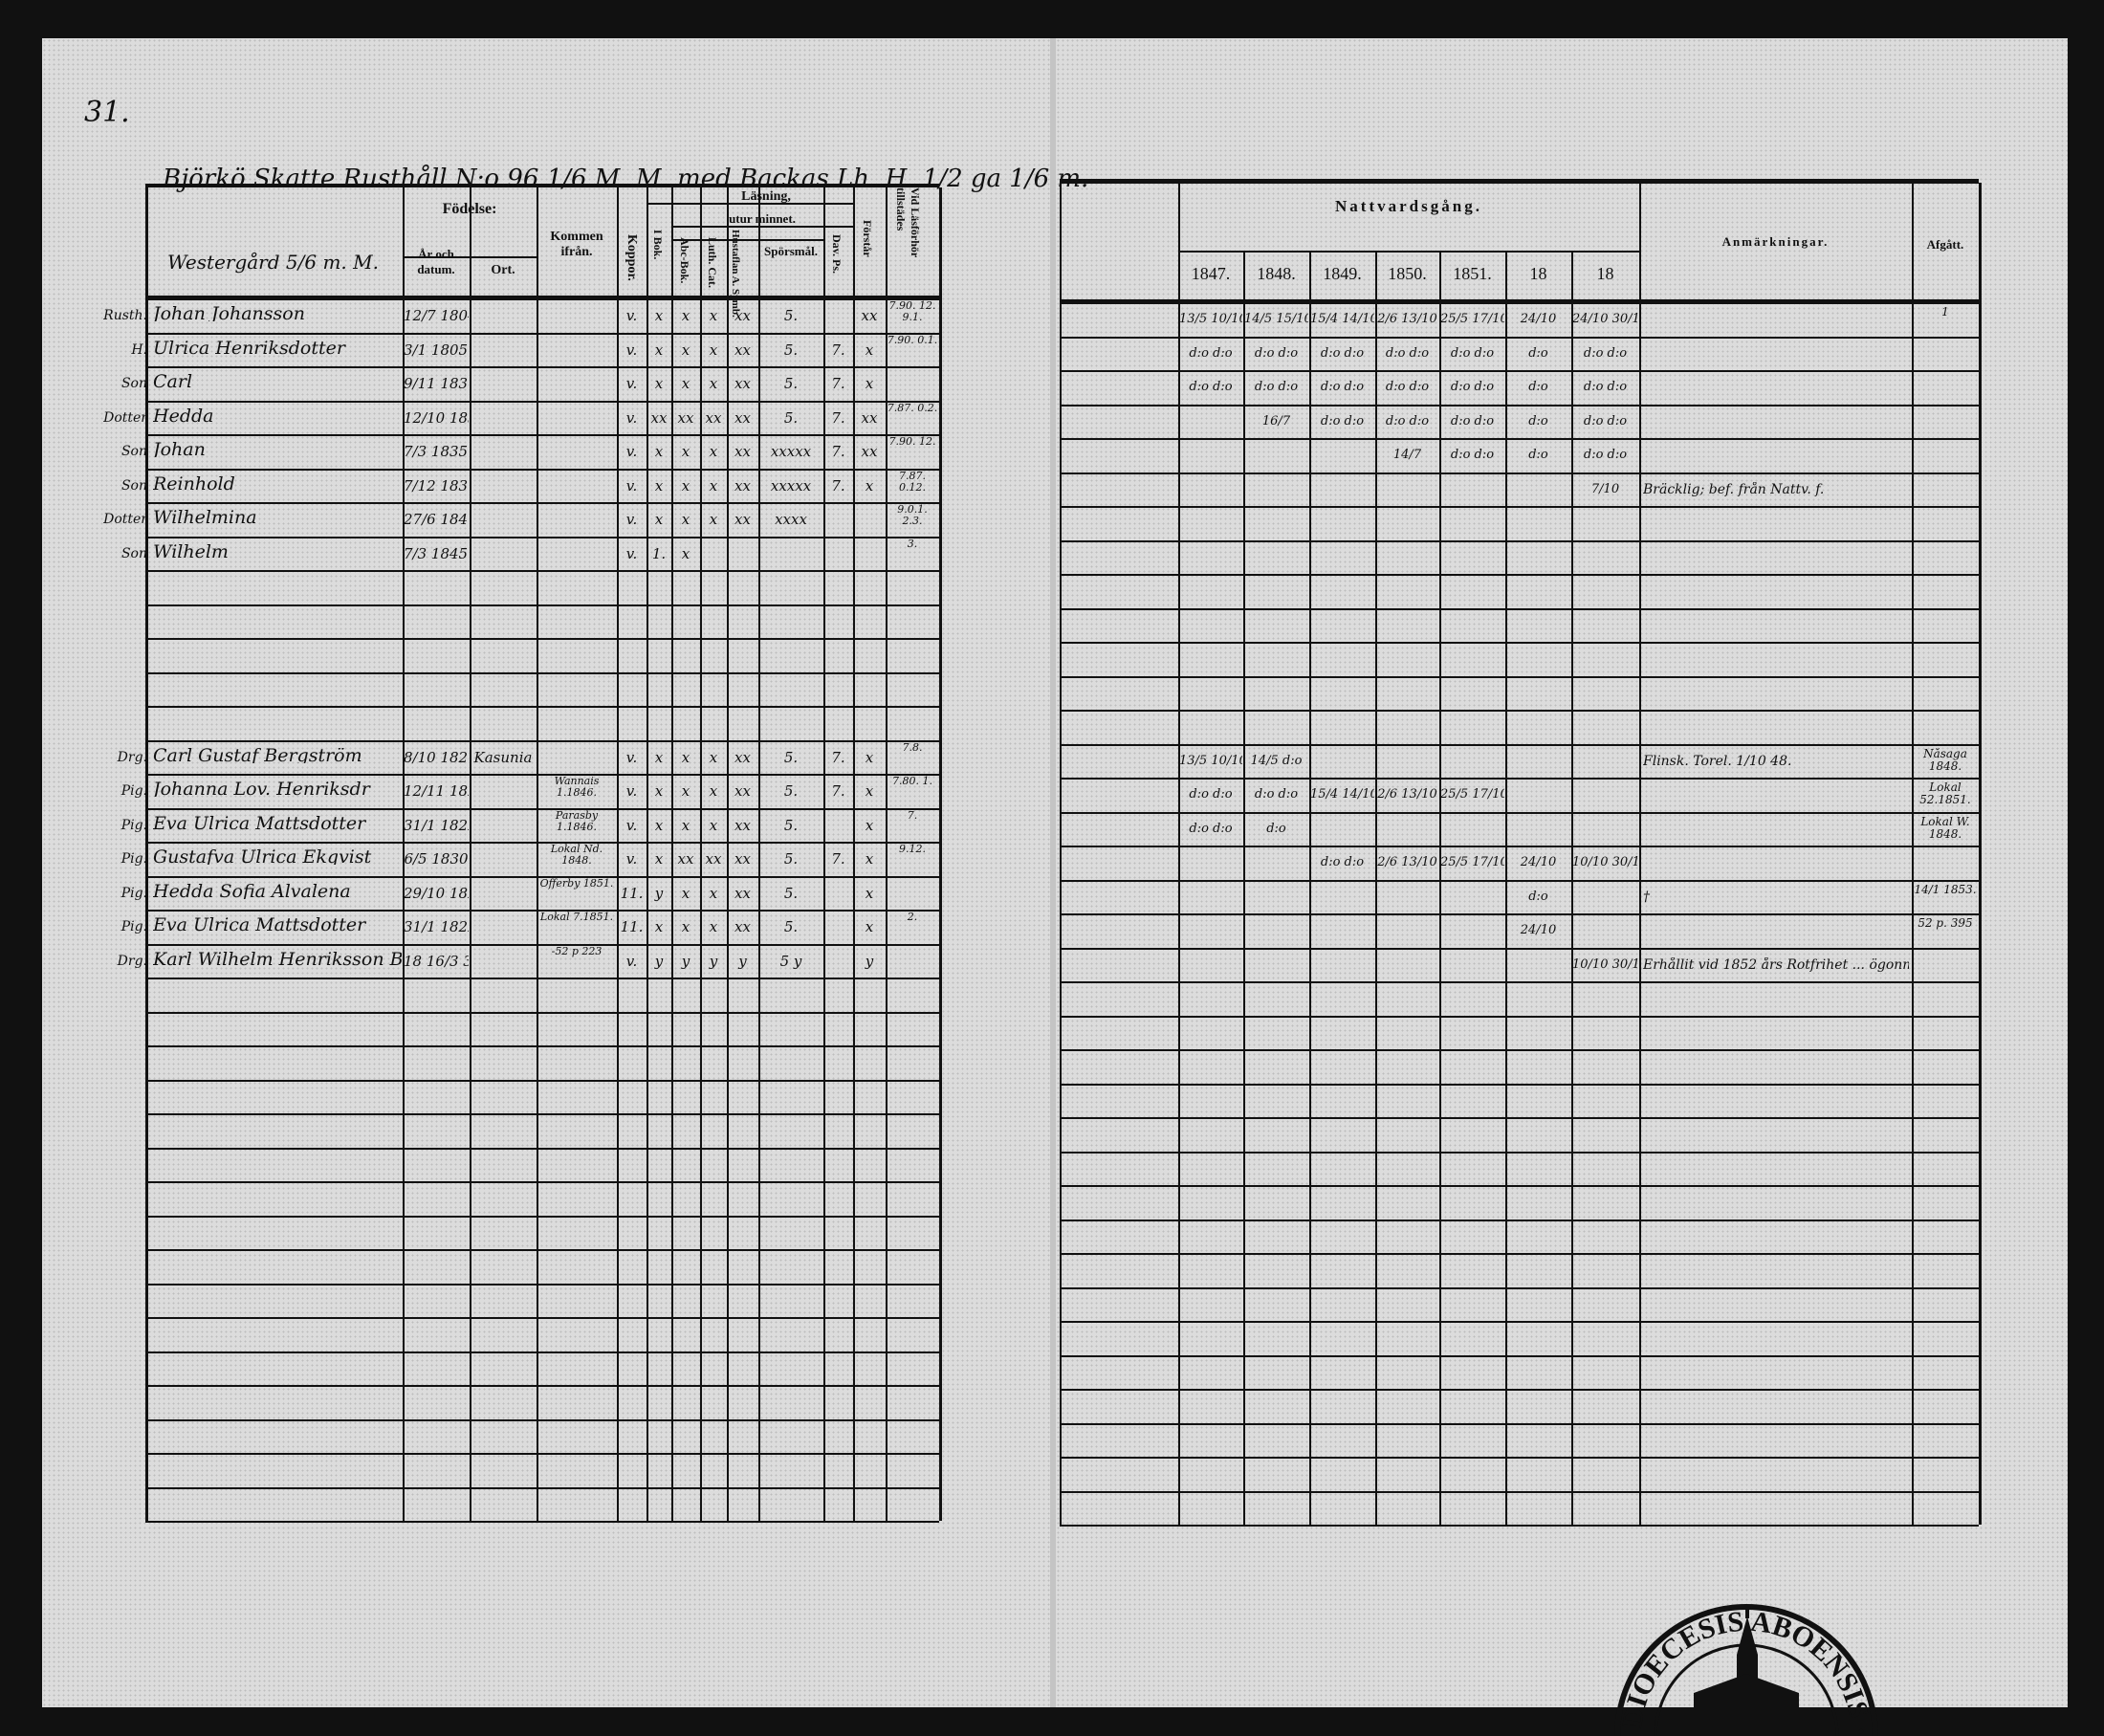 The width and height of the screenshot is (2104, 1736). Describe the element at coordinates (837, 255) in the screenshot. I see `header-dav-ps: Dav. Ps.` at that location.